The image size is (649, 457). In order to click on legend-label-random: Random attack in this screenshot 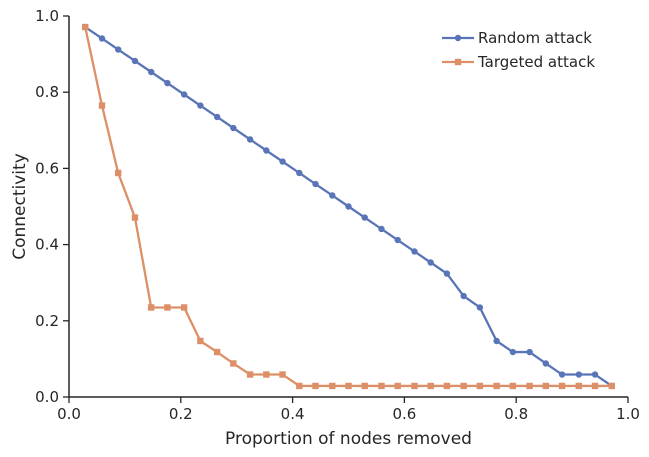, I will do `click(535, 38)`.